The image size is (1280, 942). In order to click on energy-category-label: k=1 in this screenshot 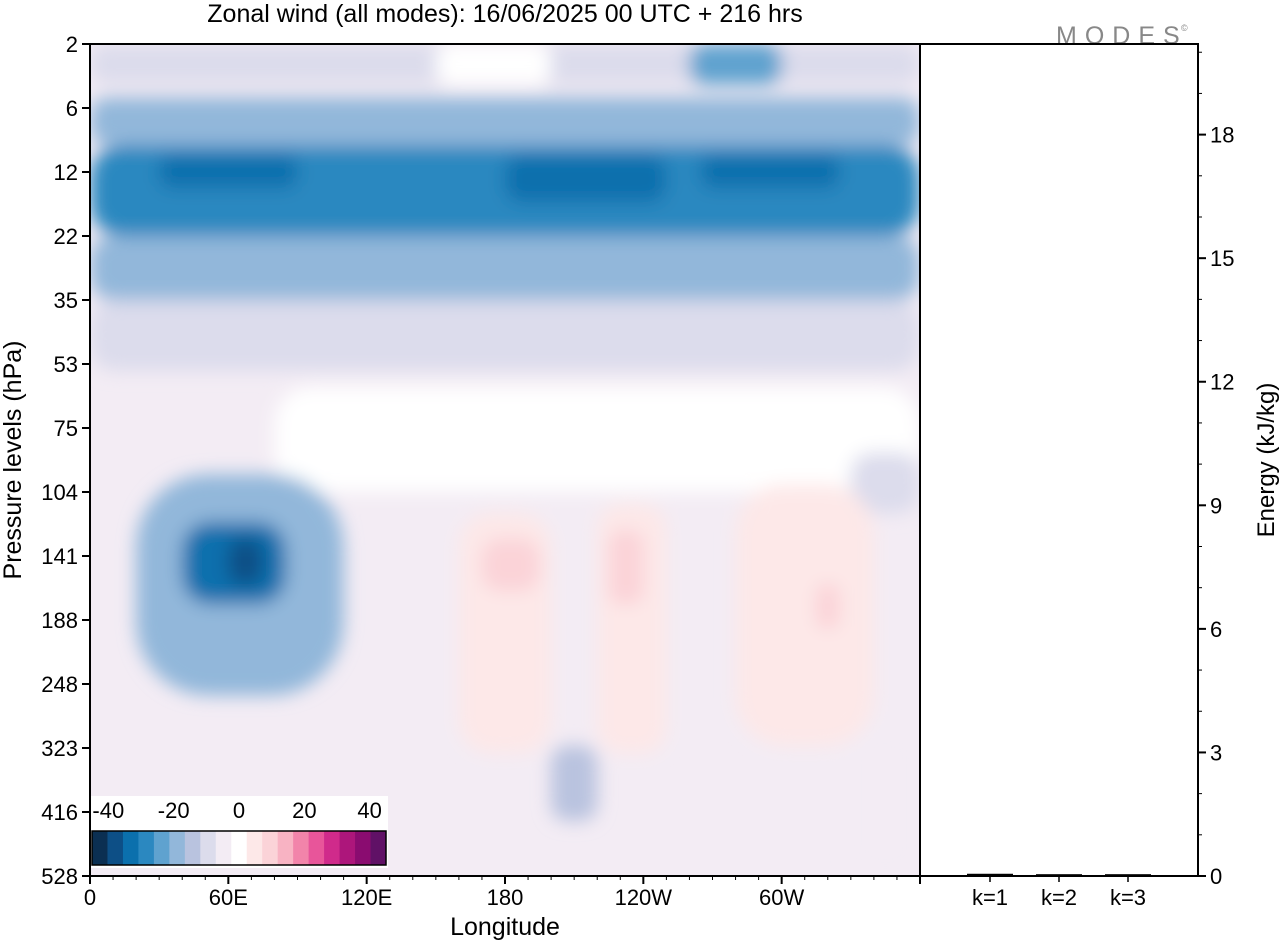, I will do `click(990, 897)`.